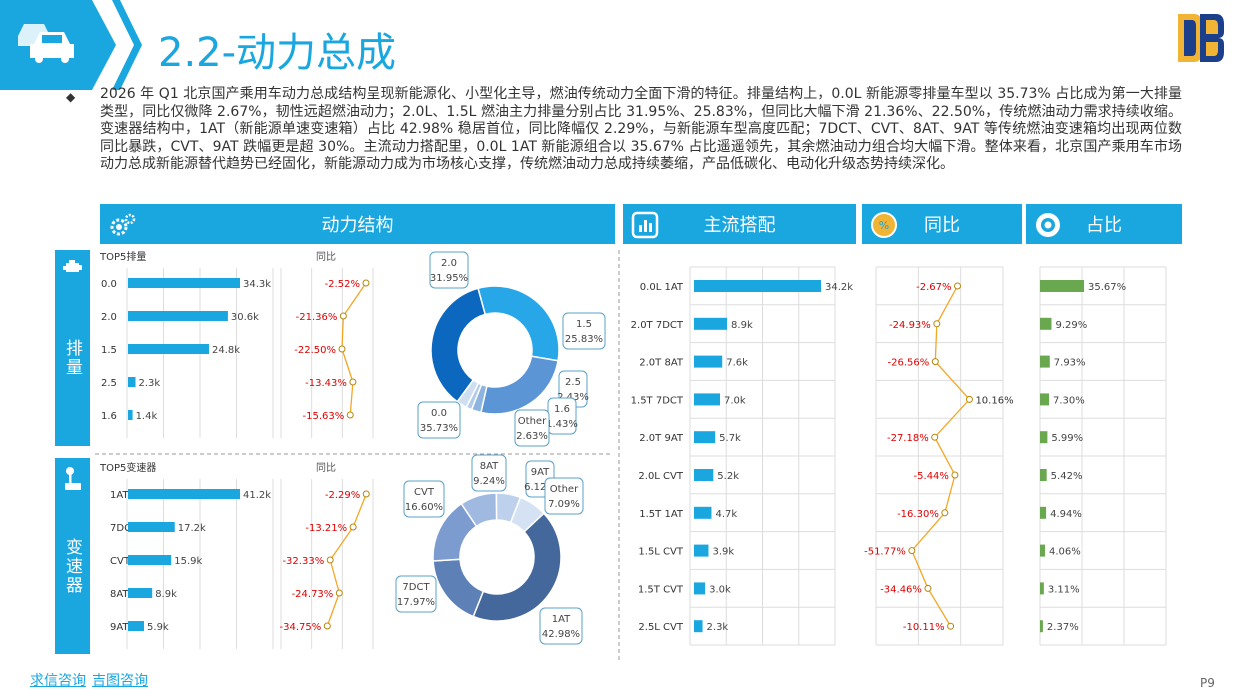 Image resolution: width=1240 pixels, height=697 pixels. What do you see at coordinates (119, 594) in the screenshot?
I see `category-label: 8AT` at bounding box center [119, 594].